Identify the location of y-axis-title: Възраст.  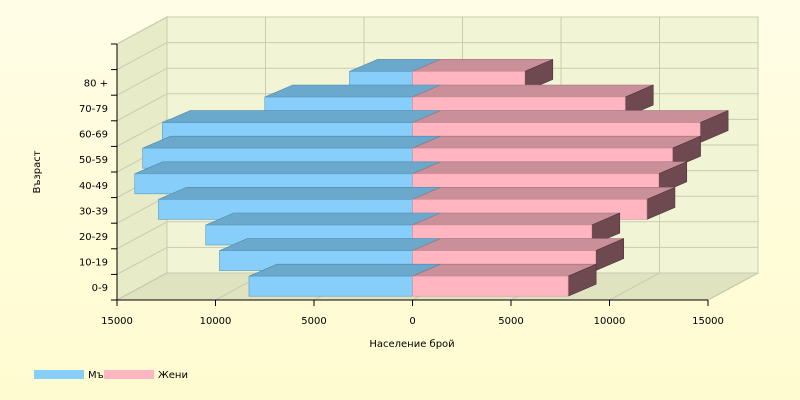
(37, 171).